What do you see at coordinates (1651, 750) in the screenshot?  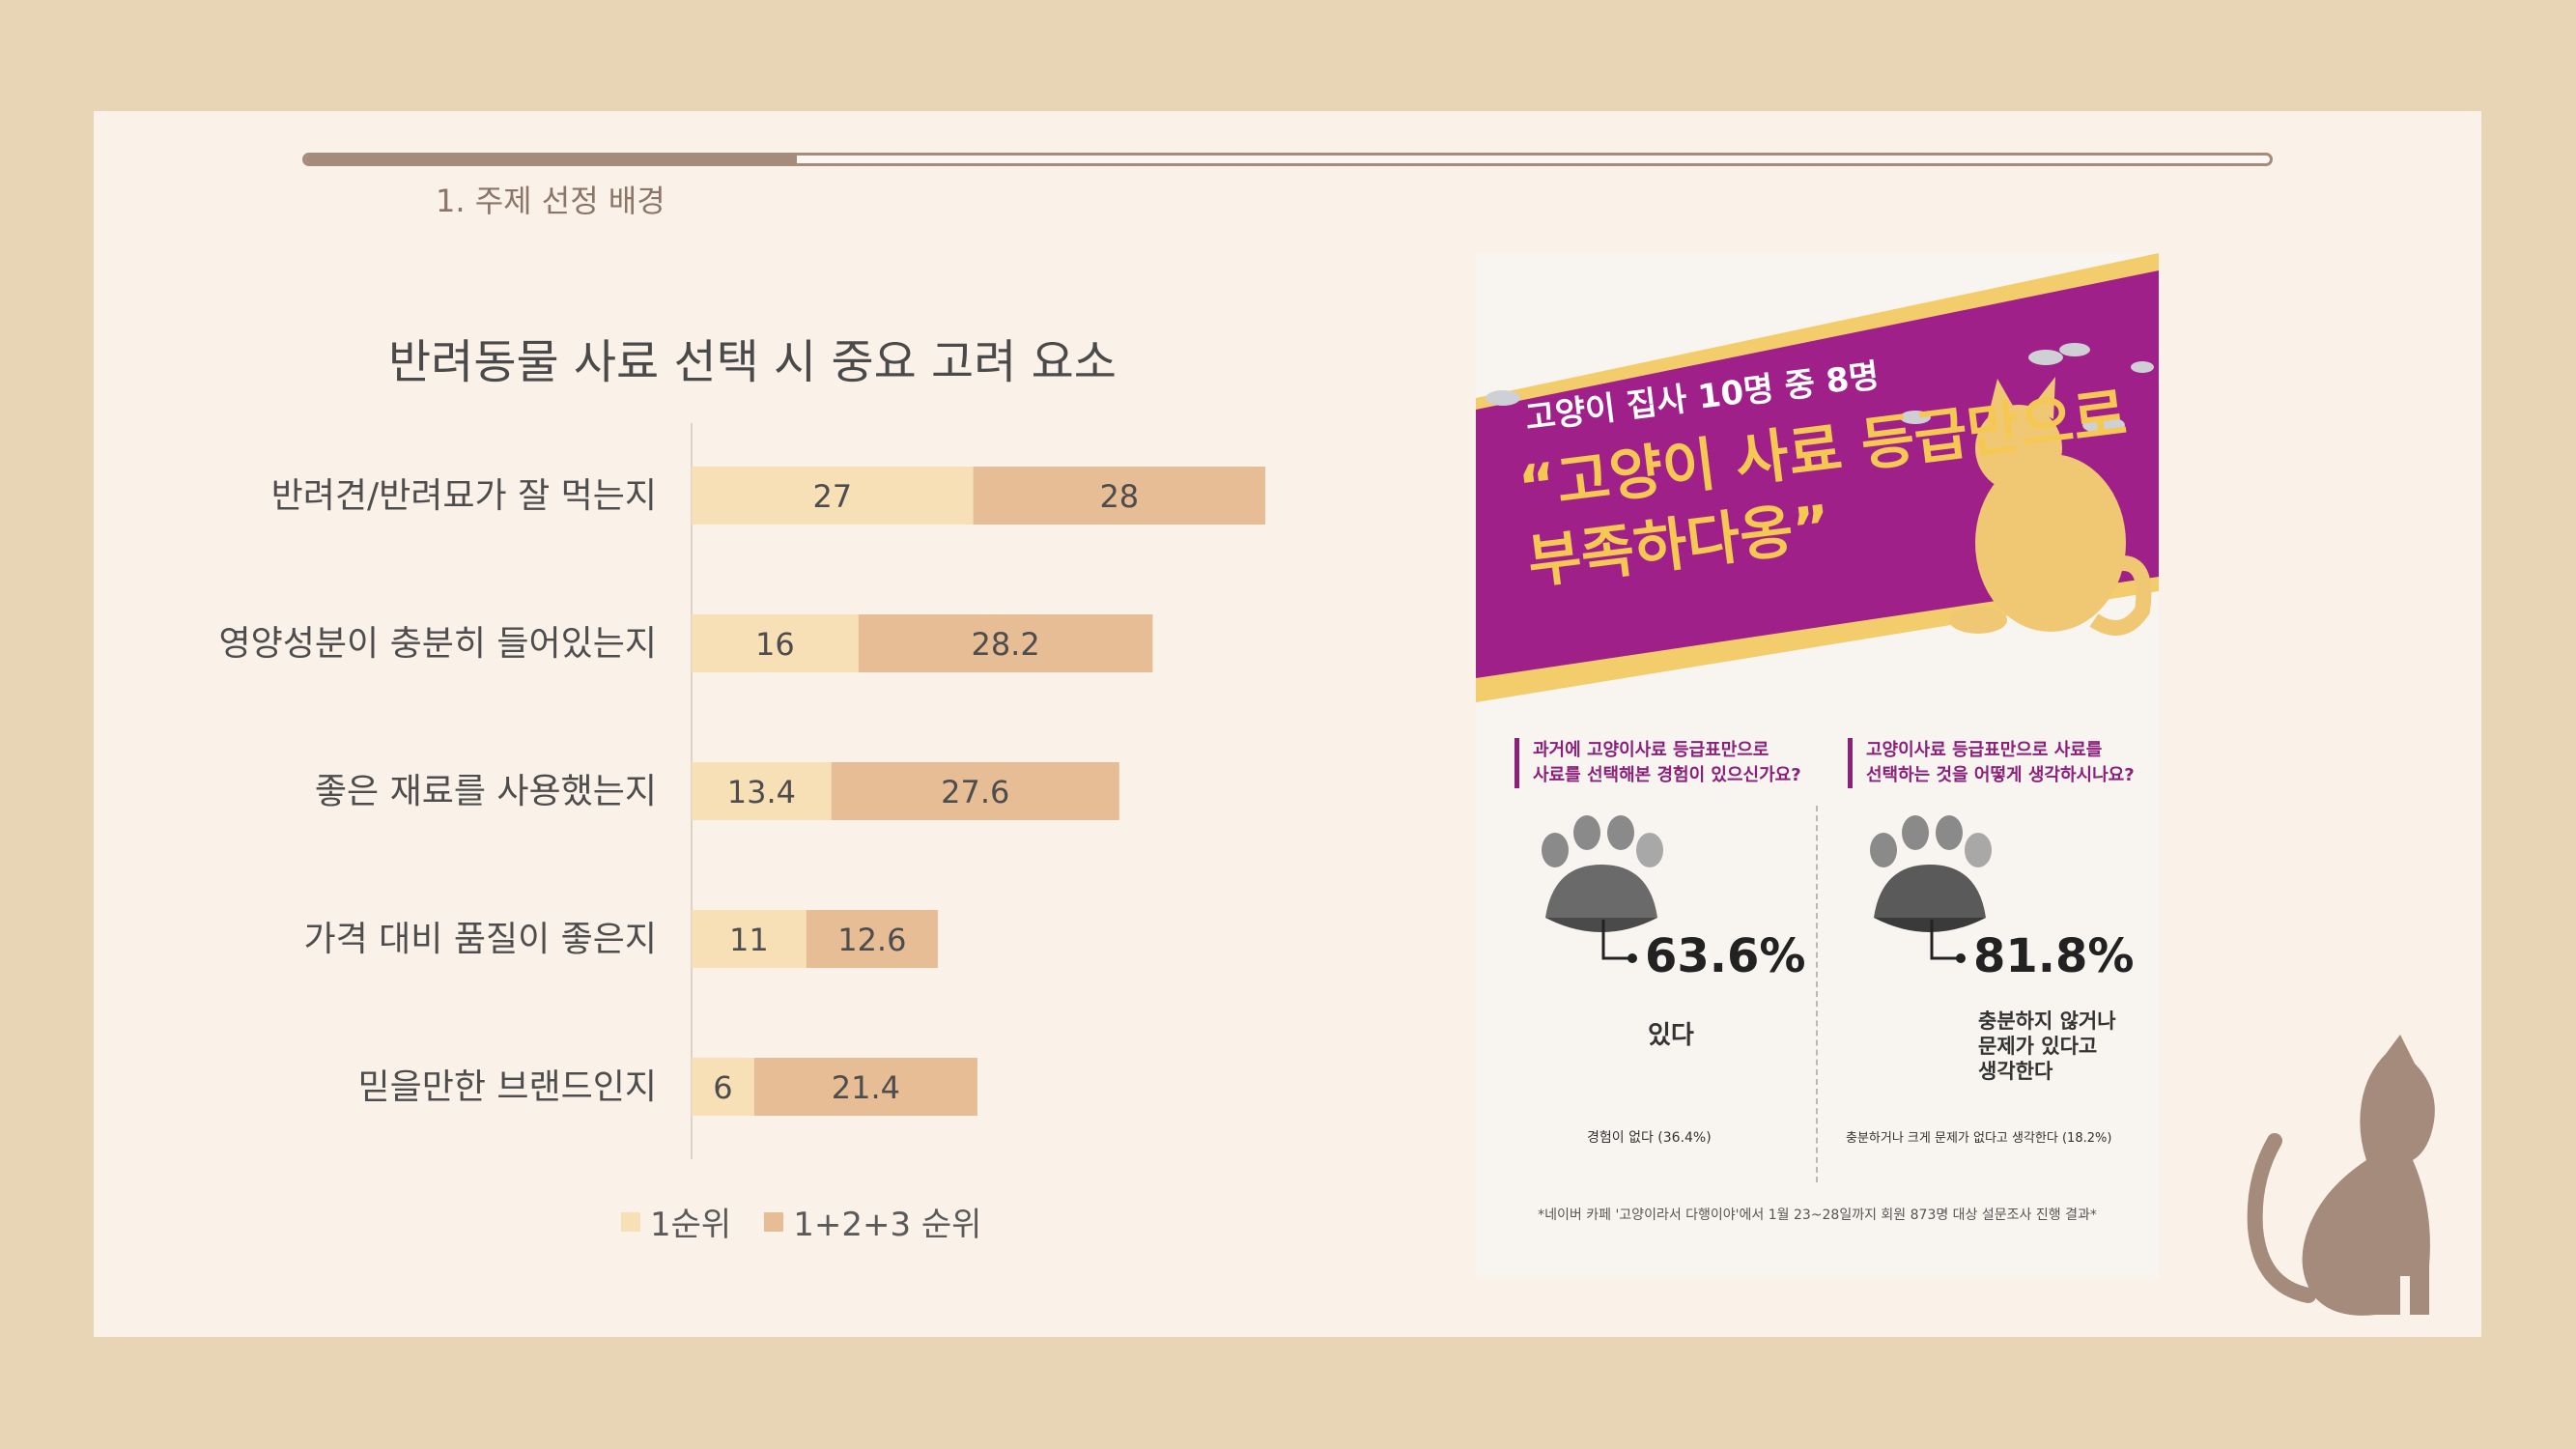 I see `question-left-line1: 과거에 고양이사료 등급표만으로` at bounding box center [1651, 750].